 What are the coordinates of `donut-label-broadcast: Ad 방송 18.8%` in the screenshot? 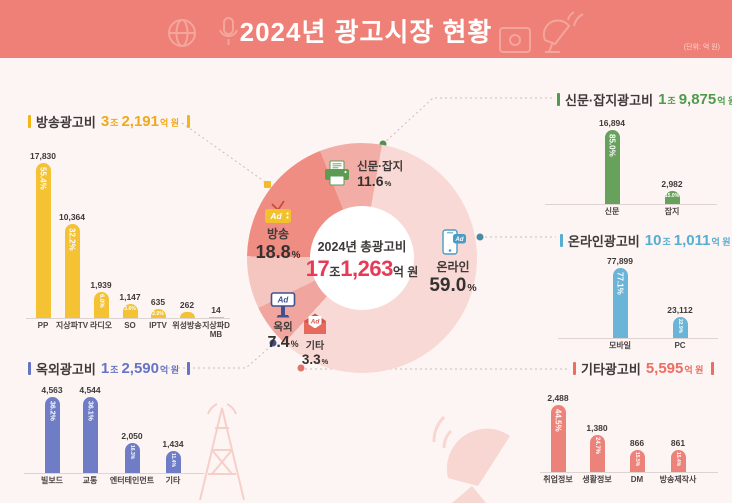 It's located at (278, 229).